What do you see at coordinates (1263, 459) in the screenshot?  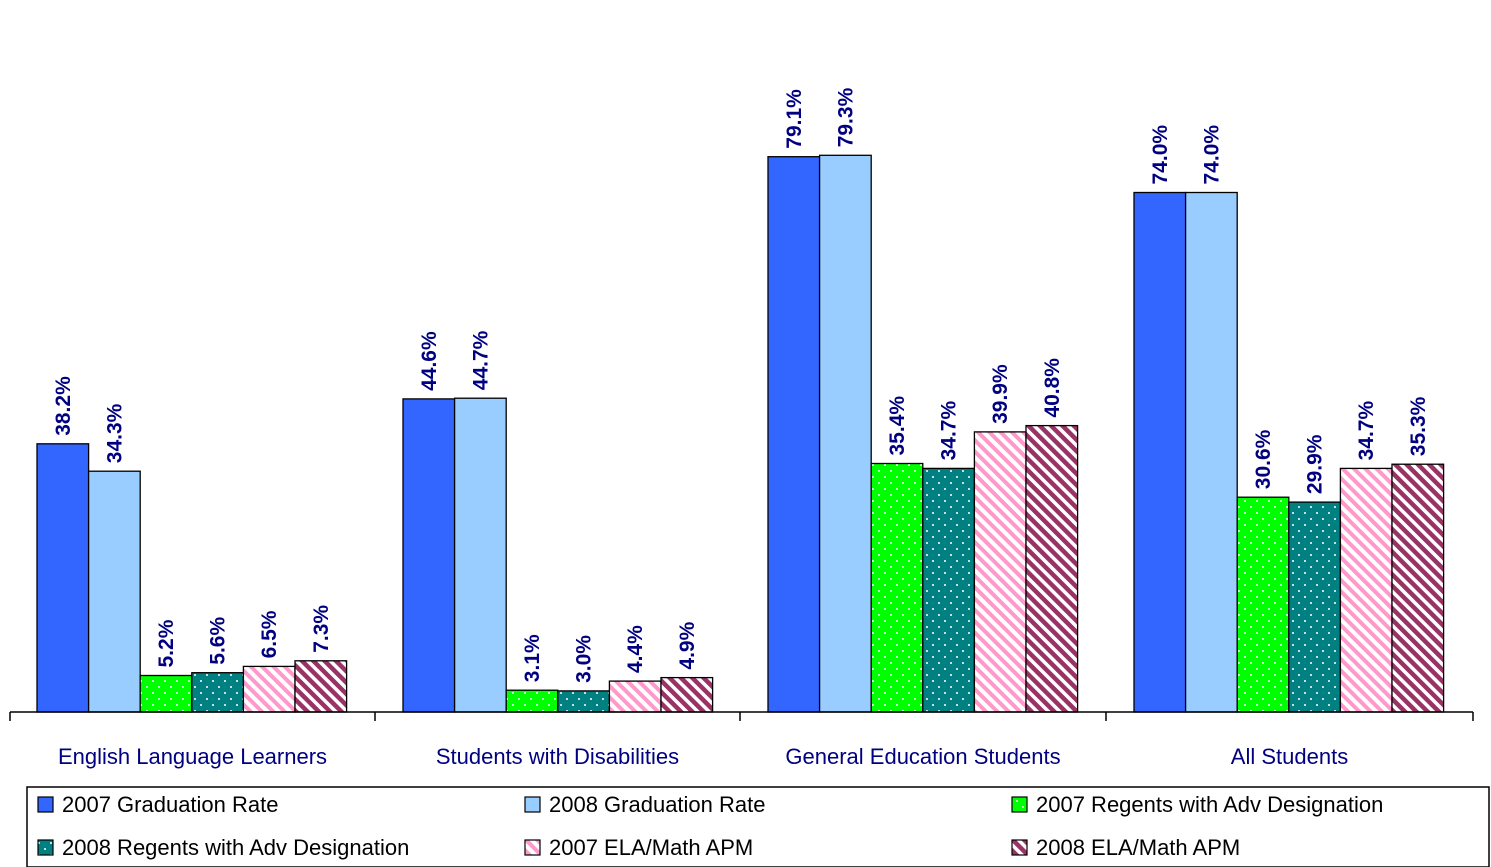 I see `data-label: 30.6%` at bounding box center [1263, 459].